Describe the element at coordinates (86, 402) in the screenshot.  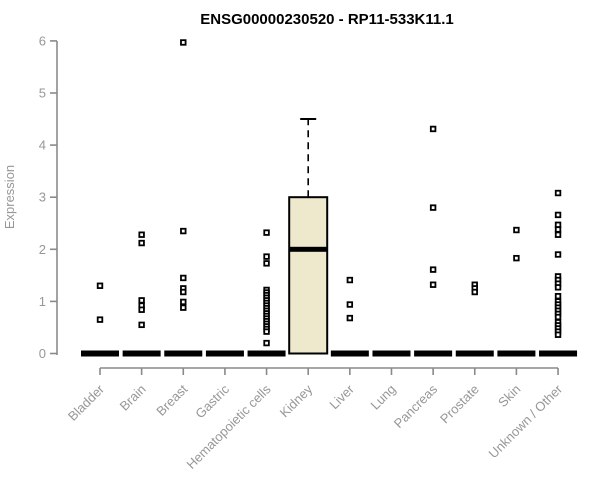
I see `x-tick-label: Bladder` at that location.